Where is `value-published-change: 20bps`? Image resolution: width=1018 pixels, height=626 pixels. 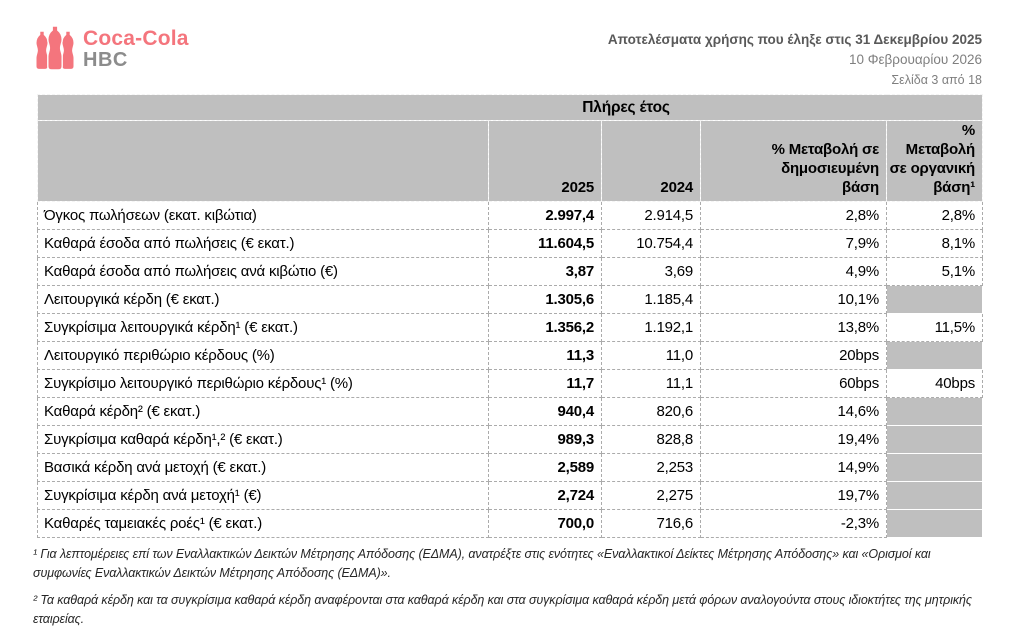 value-published-change: 20bps is located at coordinates (793, 355).